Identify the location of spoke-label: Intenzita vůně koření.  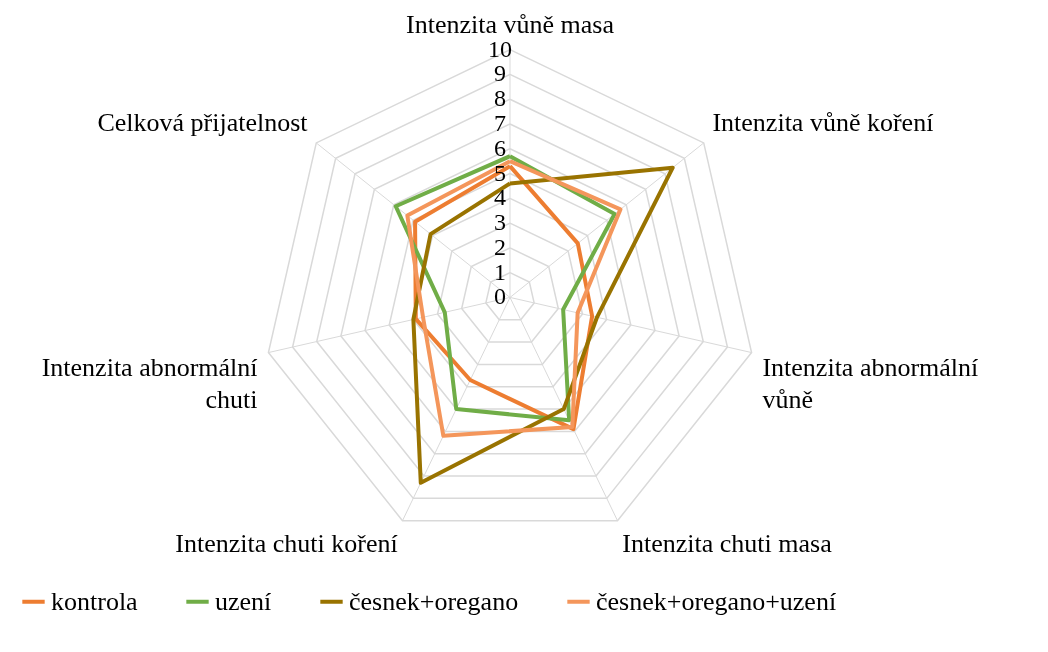
(823, 122).